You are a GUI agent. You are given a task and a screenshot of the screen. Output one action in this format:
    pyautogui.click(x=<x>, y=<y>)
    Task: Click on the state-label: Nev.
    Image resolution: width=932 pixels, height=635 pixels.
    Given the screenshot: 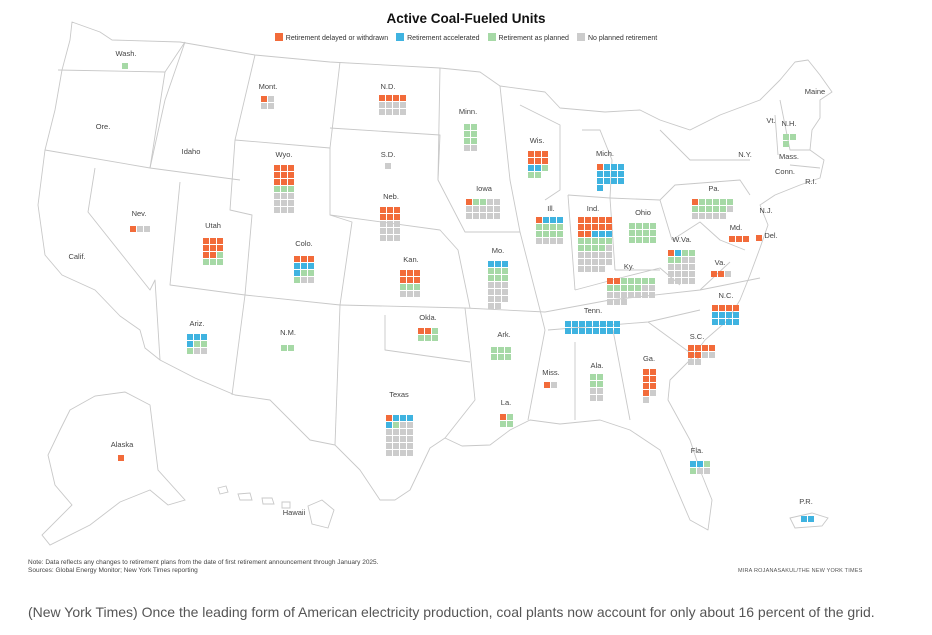 What is the action you would take?
    pyautogui.click(x=139, y=213)
    